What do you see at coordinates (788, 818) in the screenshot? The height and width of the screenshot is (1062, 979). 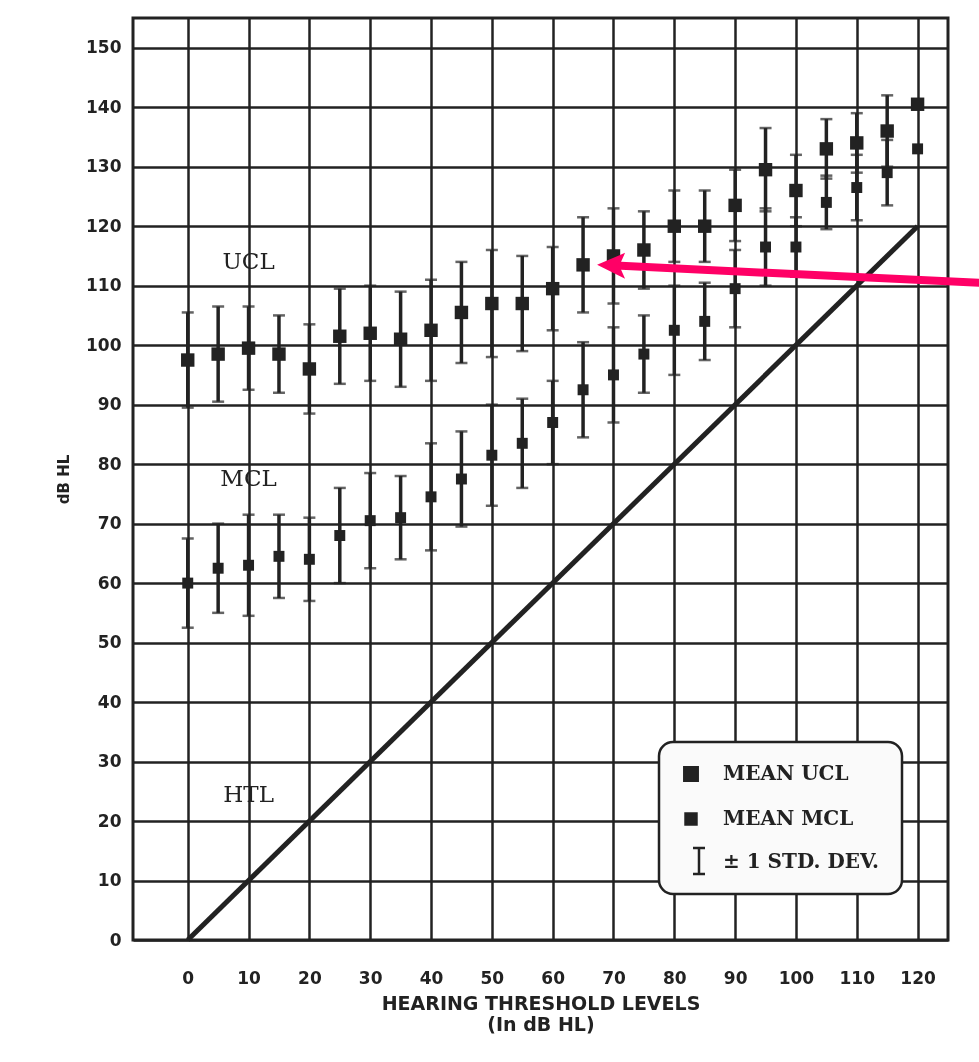 I see `legend-label: MEAN MCL` at bounding box center [788, 818].